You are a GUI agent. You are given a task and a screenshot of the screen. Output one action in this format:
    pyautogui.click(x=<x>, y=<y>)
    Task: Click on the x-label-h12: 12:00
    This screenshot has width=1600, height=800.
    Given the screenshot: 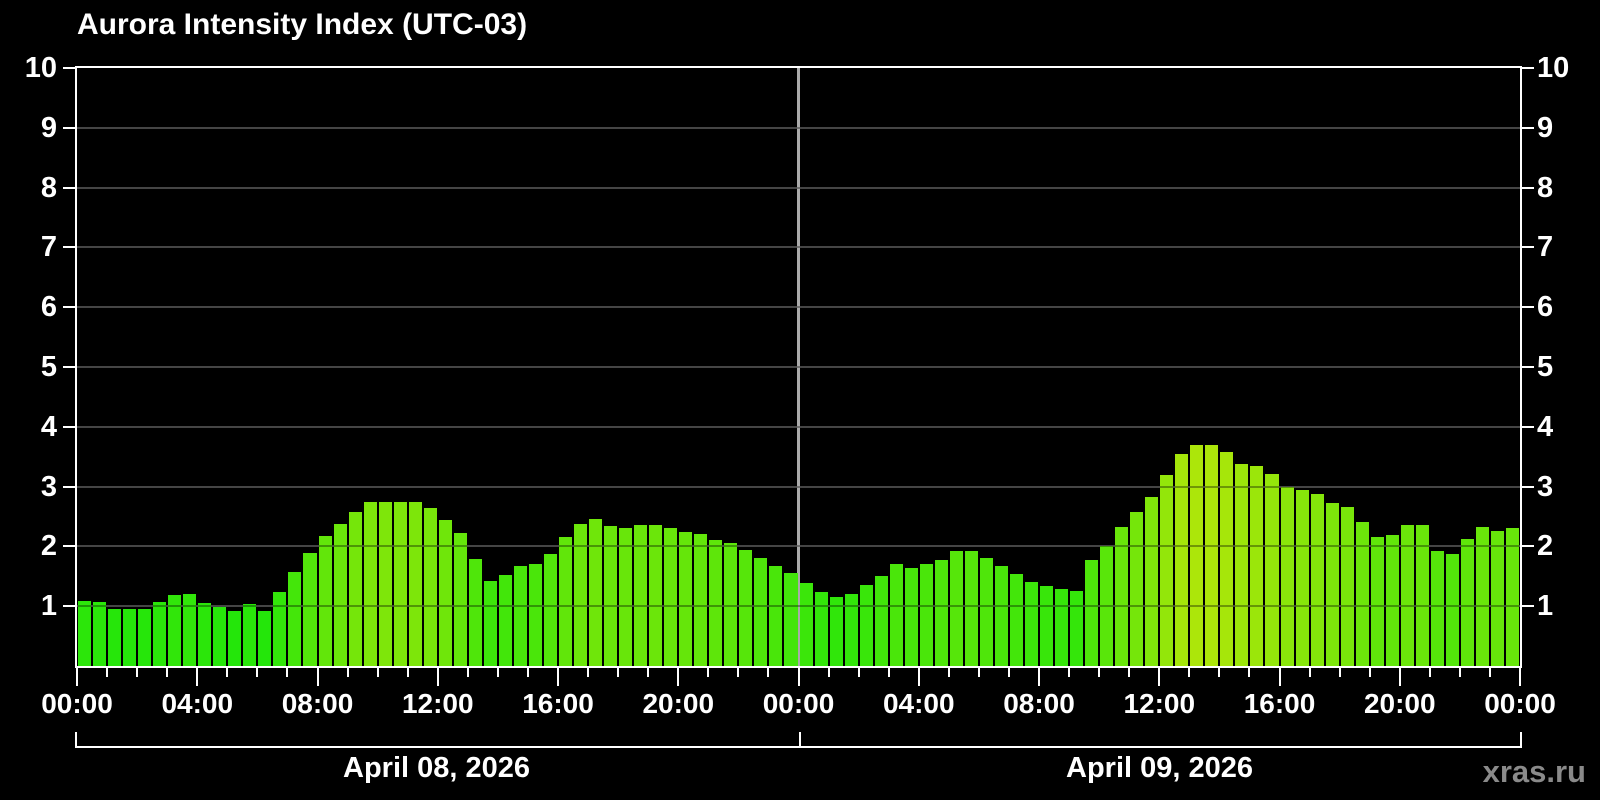 What is the action you would take?
    pyautogui.click(x=437, y=703)
    